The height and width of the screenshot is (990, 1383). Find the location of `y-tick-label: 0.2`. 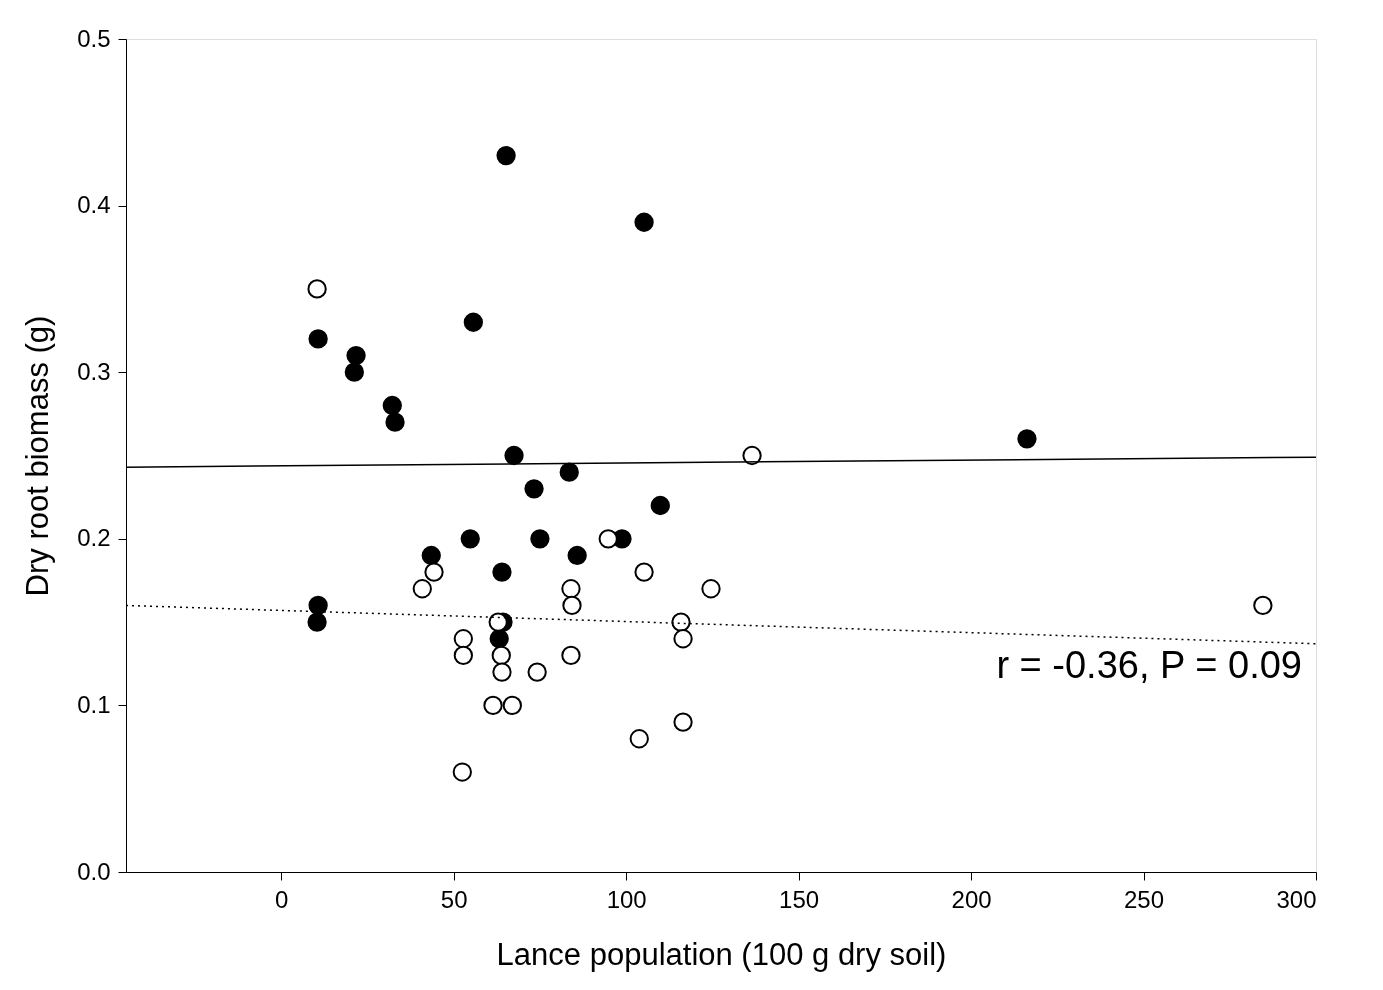

y-tick-label: 0.2 is located at coordinates (94, 538).